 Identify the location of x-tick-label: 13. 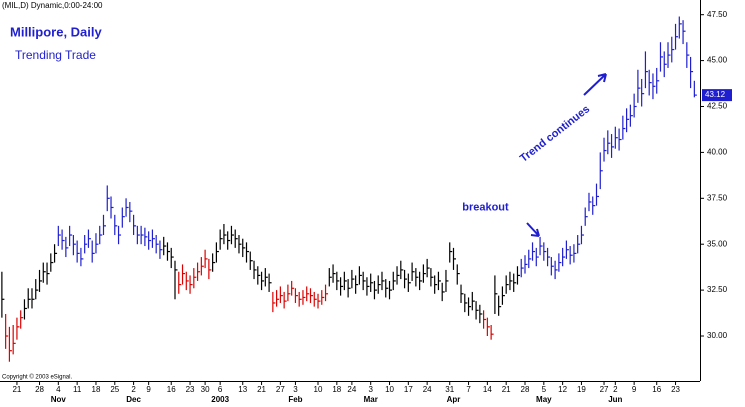
(242, 389).